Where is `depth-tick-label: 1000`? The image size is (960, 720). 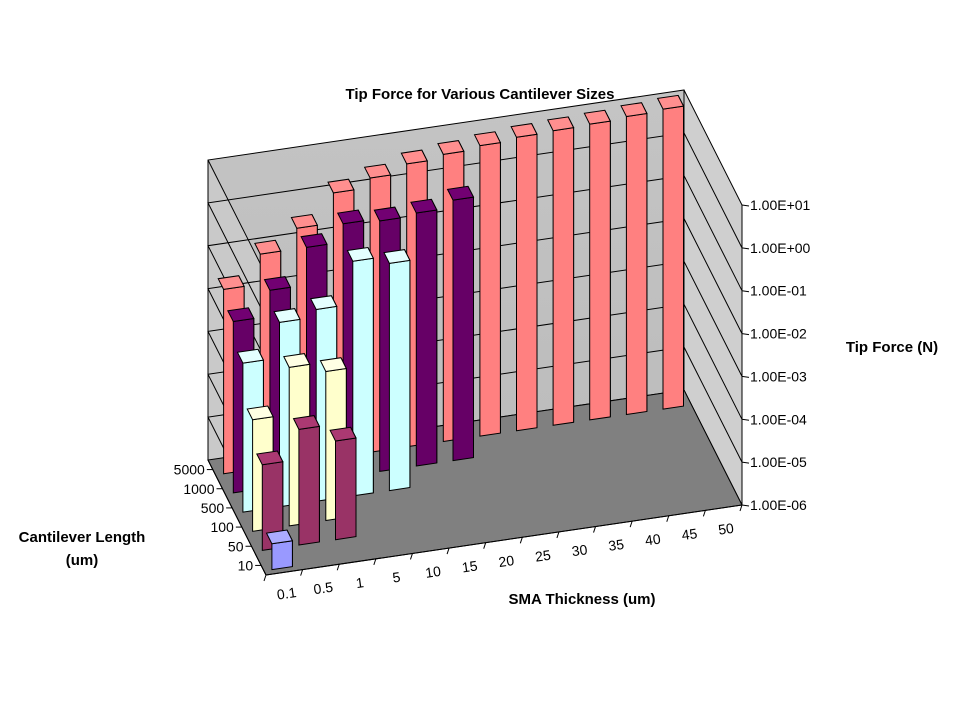 depth-tick-label: 1000 is located at coordinates (198, 489).